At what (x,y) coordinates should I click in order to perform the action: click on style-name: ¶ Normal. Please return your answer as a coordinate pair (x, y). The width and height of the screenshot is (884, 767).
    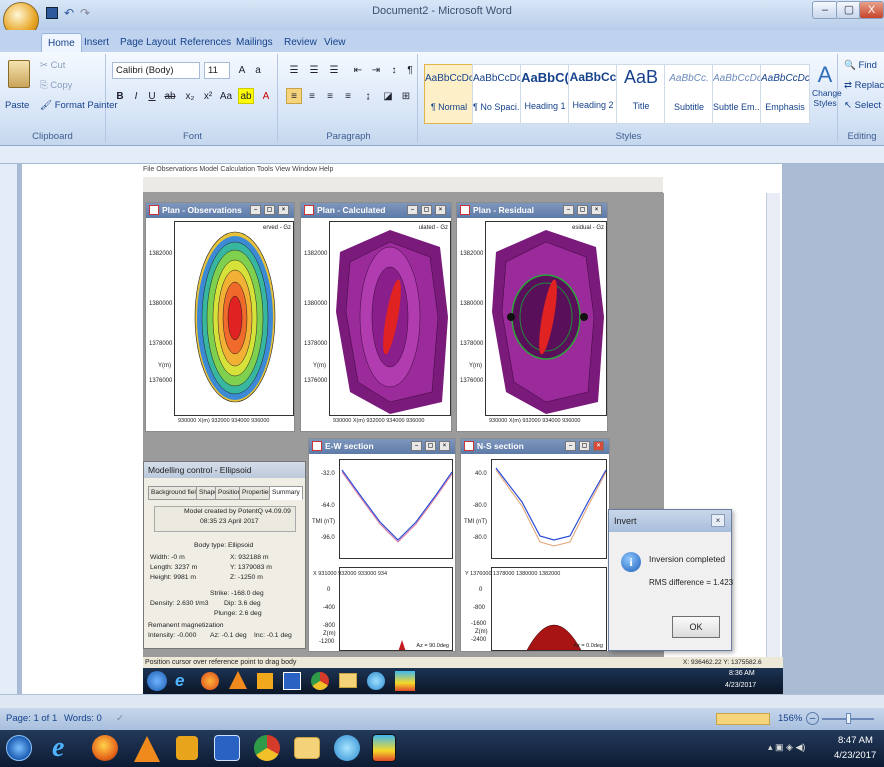
    Looking at the image, I should click on (449, 107).